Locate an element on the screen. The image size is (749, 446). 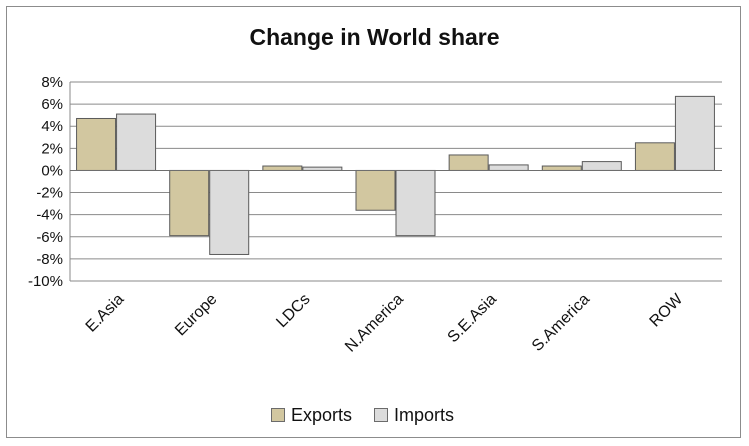
x-tick-label: ROW is located at coordinates (667, 310).